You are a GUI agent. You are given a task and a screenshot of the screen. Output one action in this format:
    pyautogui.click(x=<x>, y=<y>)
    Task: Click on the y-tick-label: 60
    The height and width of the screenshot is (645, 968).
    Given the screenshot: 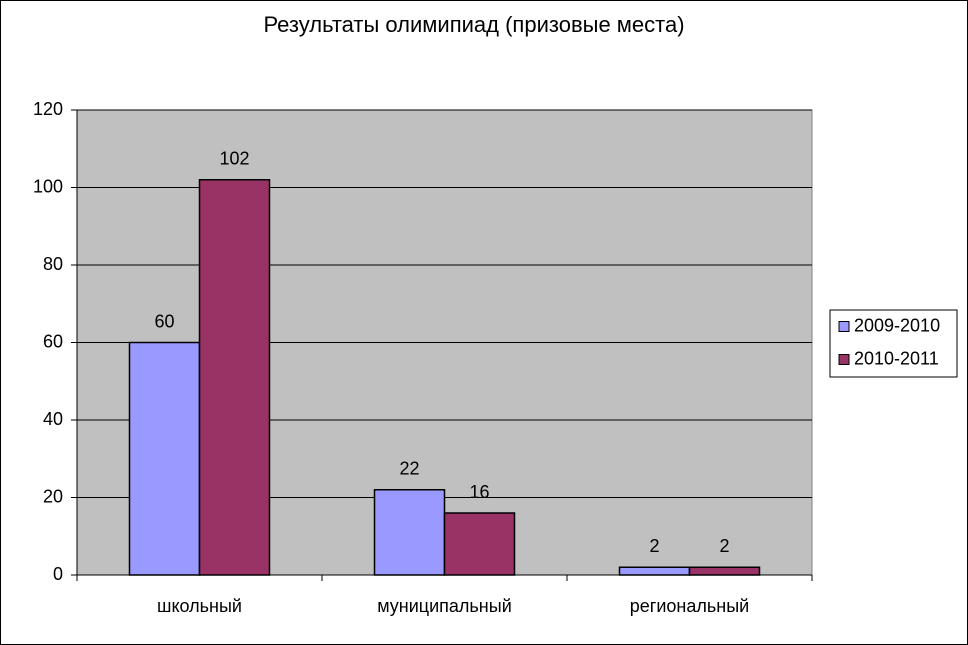 What is the action you would take?
    pyautogui.click(x=53, y=341)
    